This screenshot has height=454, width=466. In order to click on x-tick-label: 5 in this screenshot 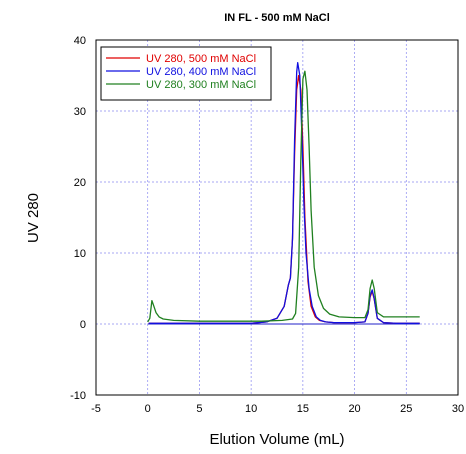, I will do `click(199, 409)`.